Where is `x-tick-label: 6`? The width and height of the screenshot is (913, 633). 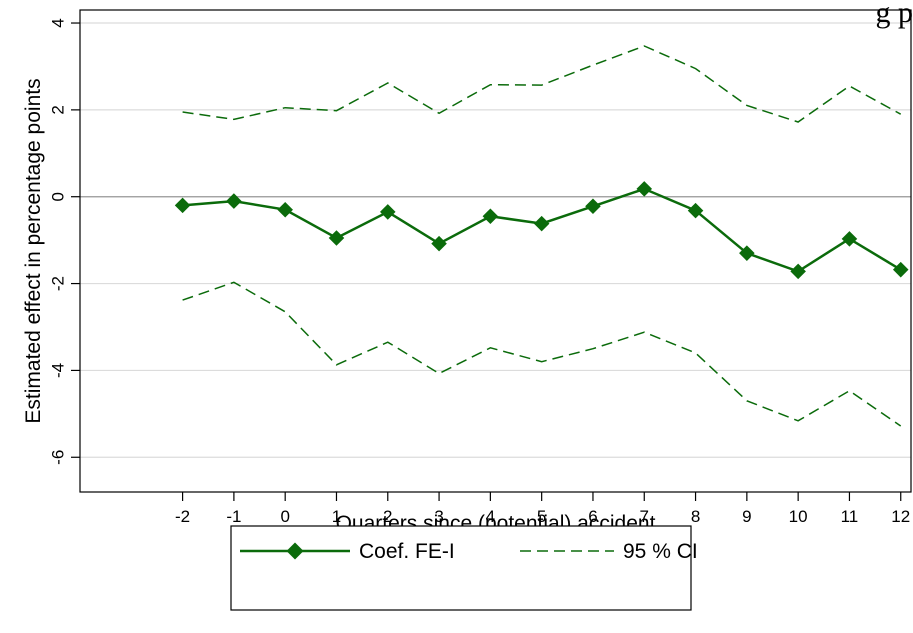 x-tick-label: 6 is located at coordinates (592, 516).